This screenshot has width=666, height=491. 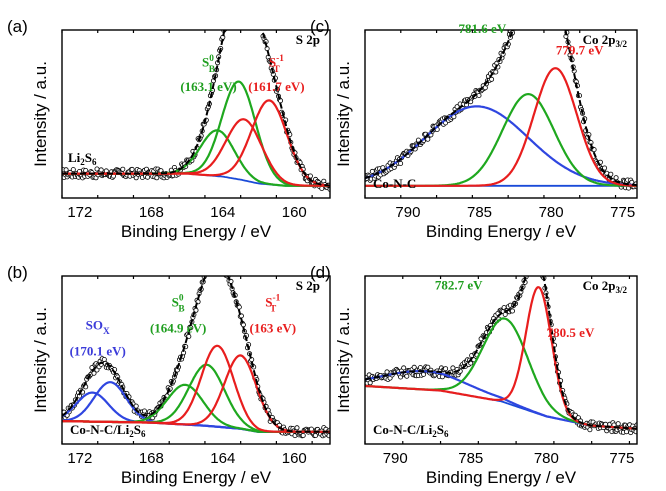 I want to click on panel-title: Co 2p3/2, so click(x=605, y=286).